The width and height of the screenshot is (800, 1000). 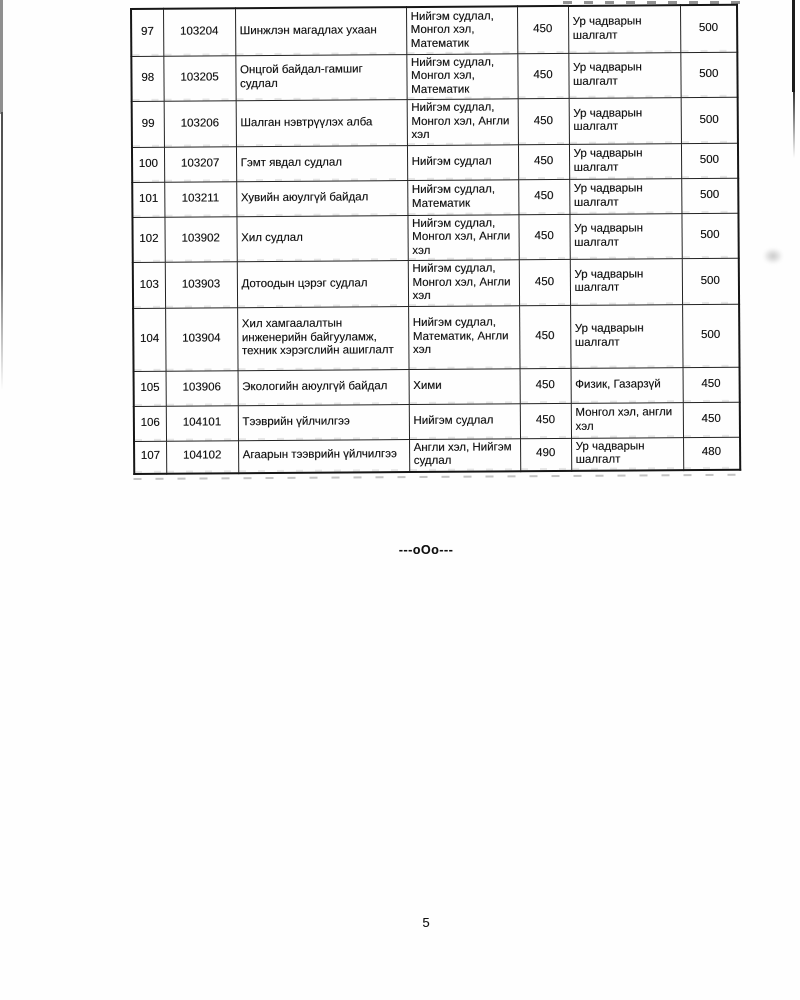 I want to click on cell-program-code: 103903, so click(x=201, y=284).